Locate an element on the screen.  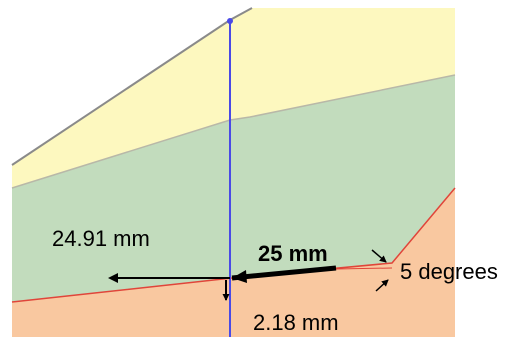
angle-arrow-bottom is located at coordinates (382, 285).